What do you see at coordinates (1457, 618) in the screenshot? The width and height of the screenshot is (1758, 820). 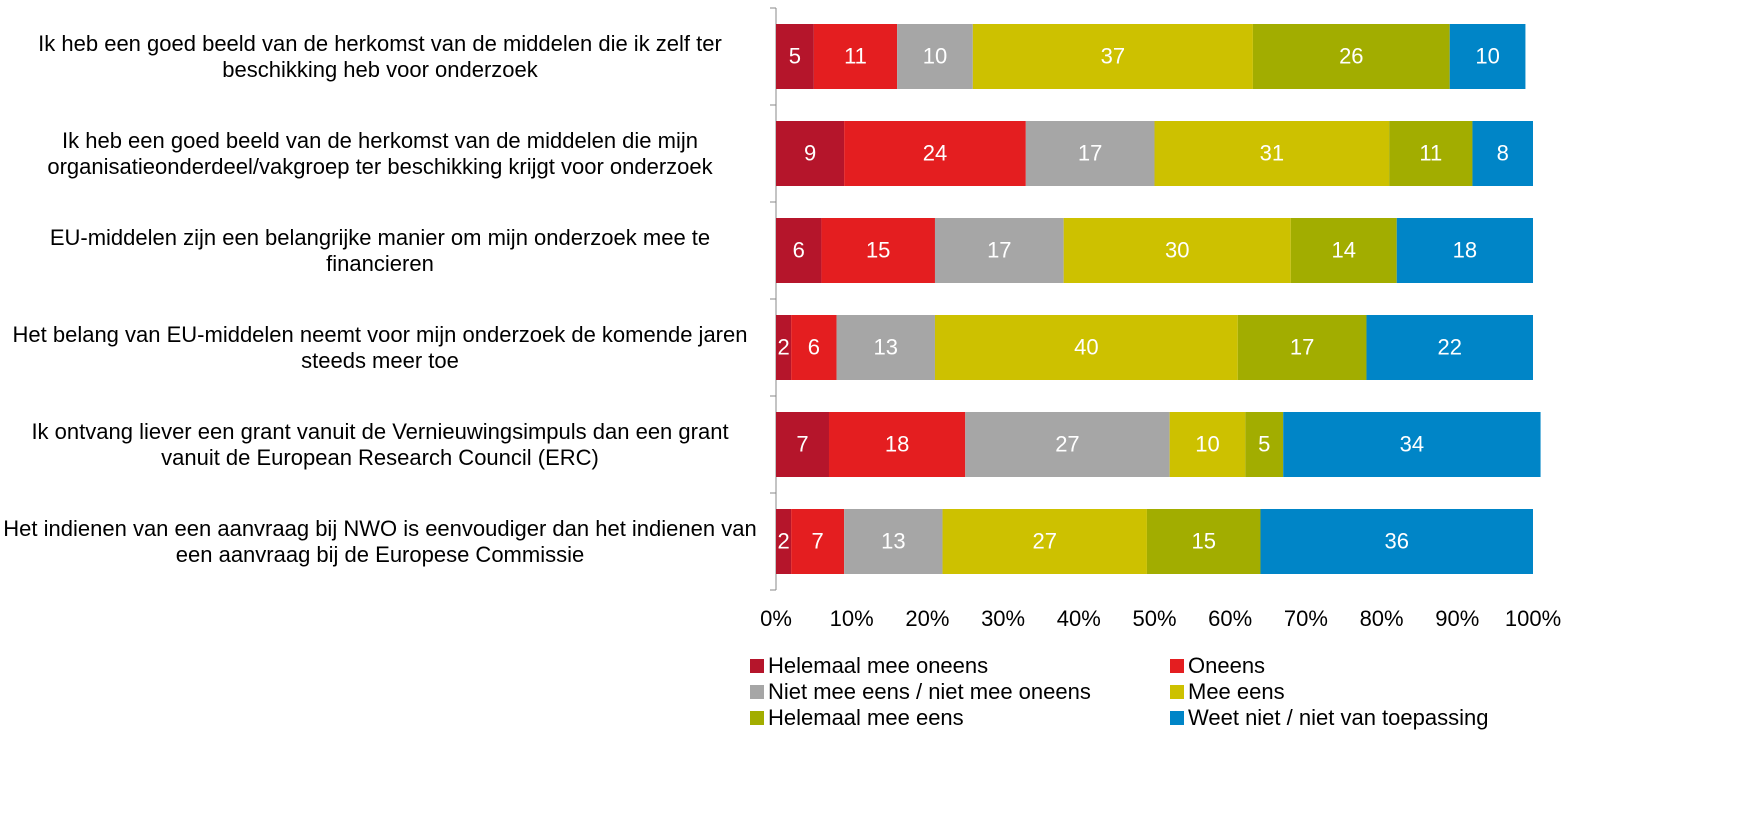 I see `x-tick-label: 90%` at bounding box center [1457, 618].